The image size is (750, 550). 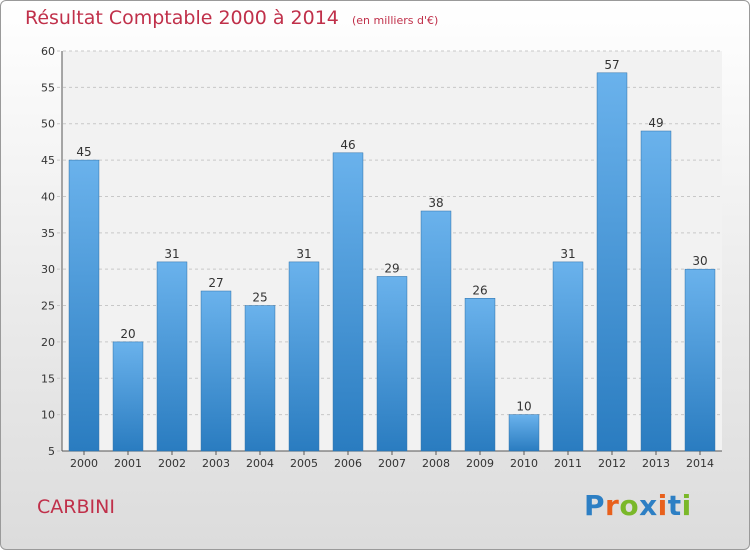 What do you see at coordinates (304, 356) in the screenshot?
I see `bar-2005` at bounding box center [304, 356].